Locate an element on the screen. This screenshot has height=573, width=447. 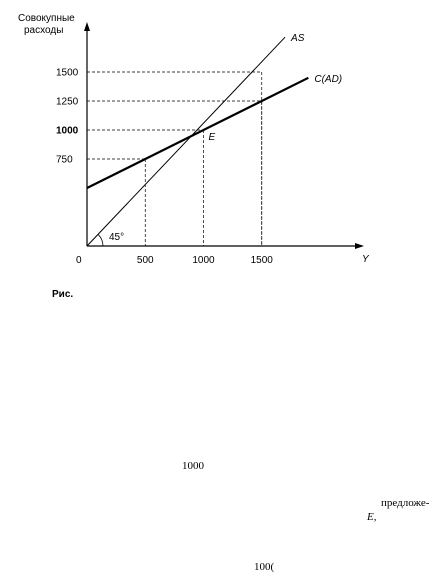
y-tick-label: 750 is located at coordinates (64, 160).